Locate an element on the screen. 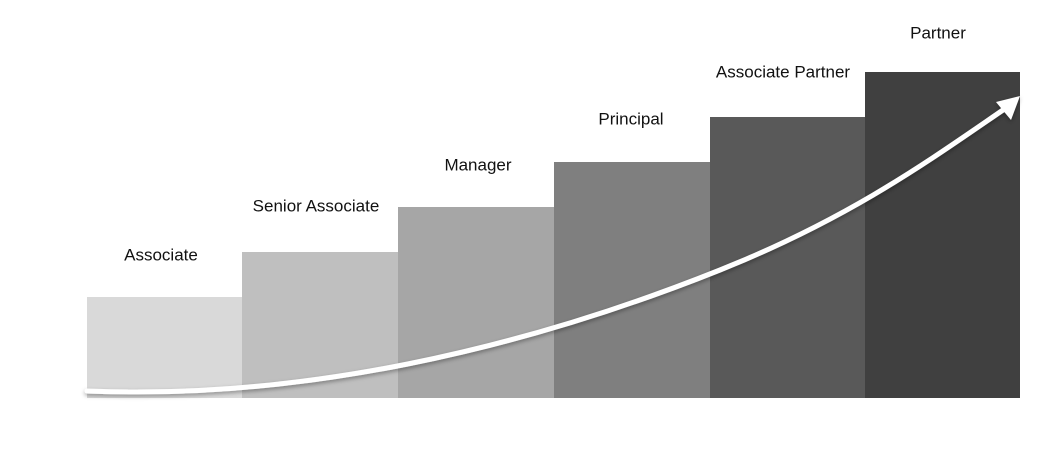 The width and height of the screenshot is (1040, 450). step-label: Principal is located at coordinates (630, 118).